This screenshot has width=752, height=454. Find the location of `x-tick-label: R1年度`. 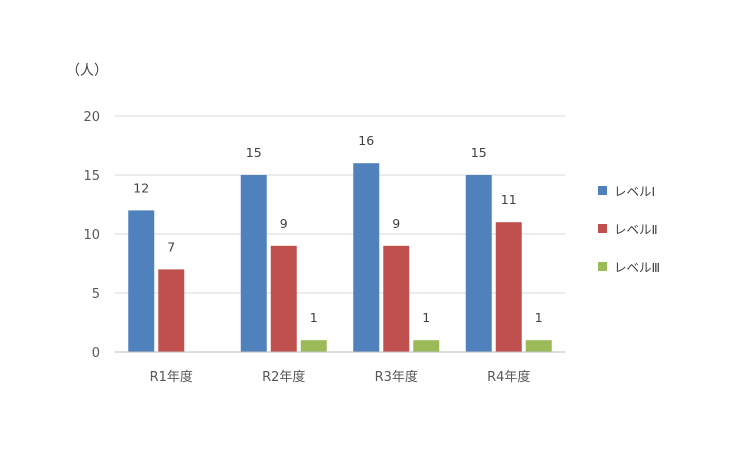

x-tick-label: R1年度 is located at coordinates (171, 377).